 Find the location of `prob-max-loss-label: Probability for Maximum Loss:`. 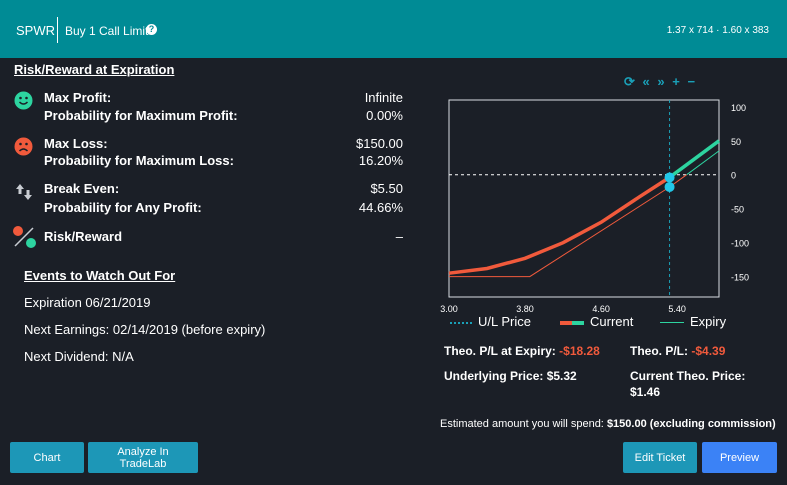

prob-max-loss-label: Probability for Maximum Loss: is located at coordinates (139, 160).